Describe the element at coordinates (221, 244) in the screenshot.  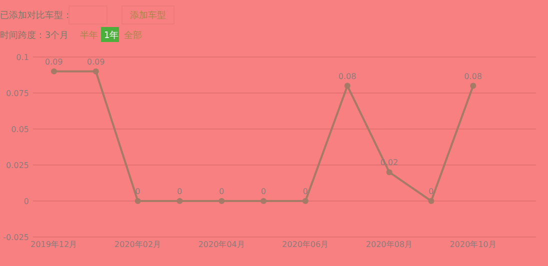
I see `x-tick-label: 2020年04月` at that location.